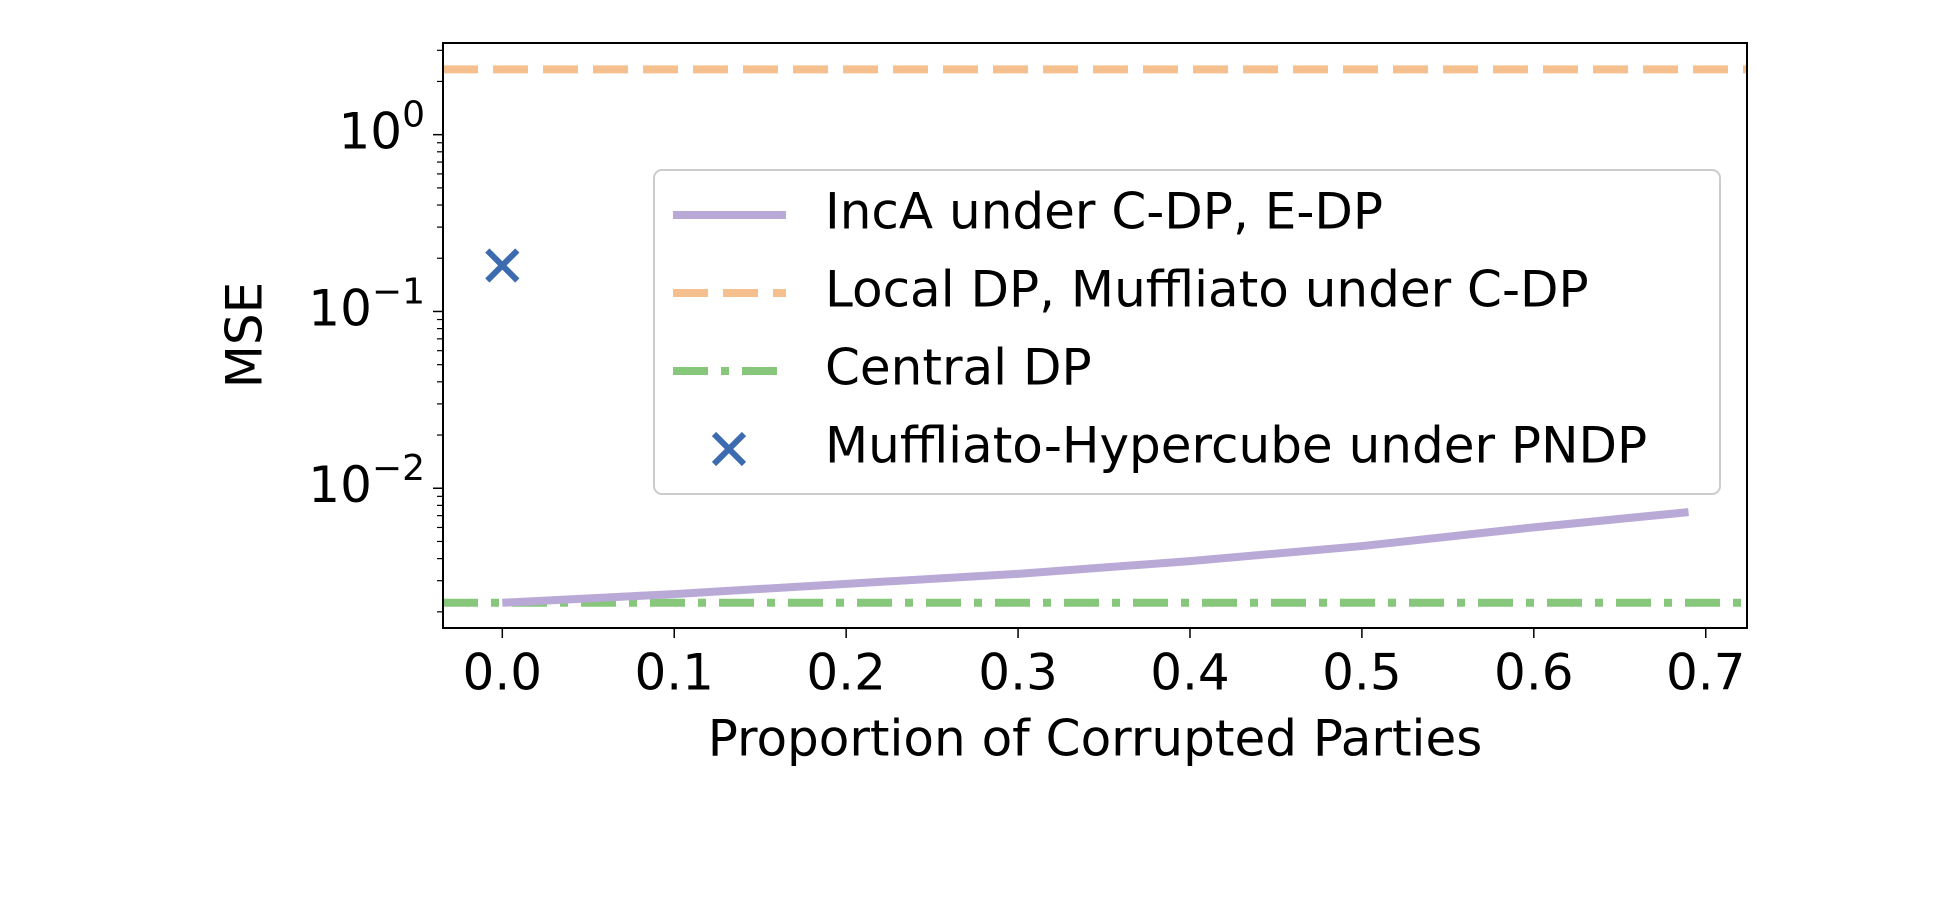 Image resolution: width=1948 pixels, height=912 pixels. I want to click on x-tick-label: 0.5, so click(1362, 673).